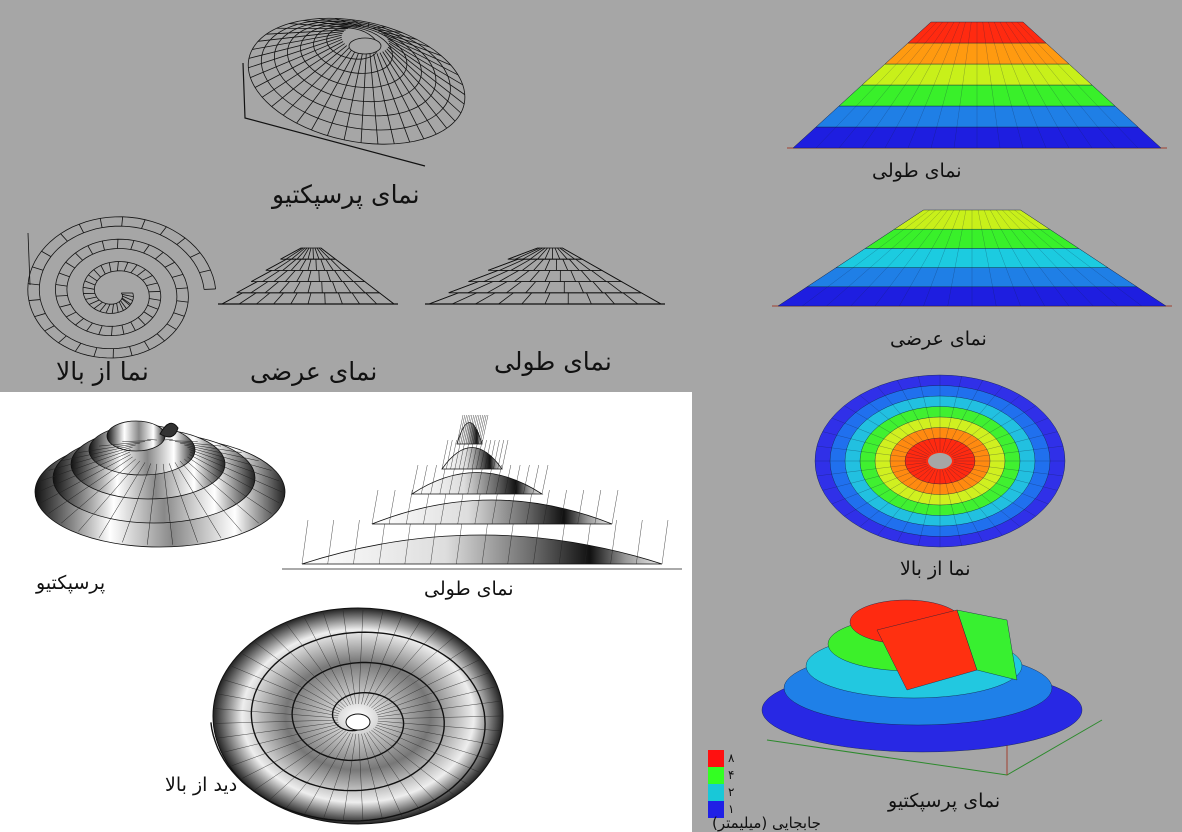 The width and height of the screenshot is (1182, 832). Describe the element at coordinates (348, 726) in the screenshot. I see `shell-spiral` at that location.